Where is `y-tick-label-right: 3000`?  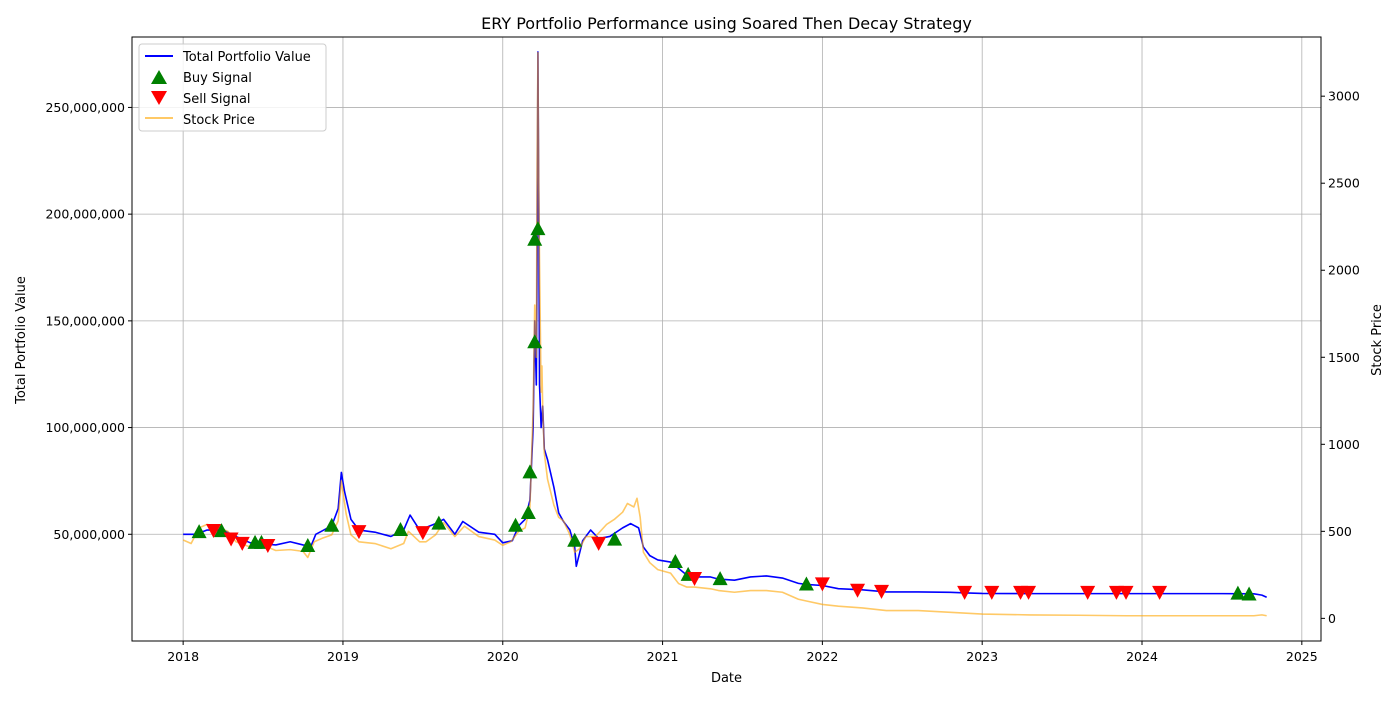
y-tick-label-right: 3000 is located at coordinates (1344, 96).